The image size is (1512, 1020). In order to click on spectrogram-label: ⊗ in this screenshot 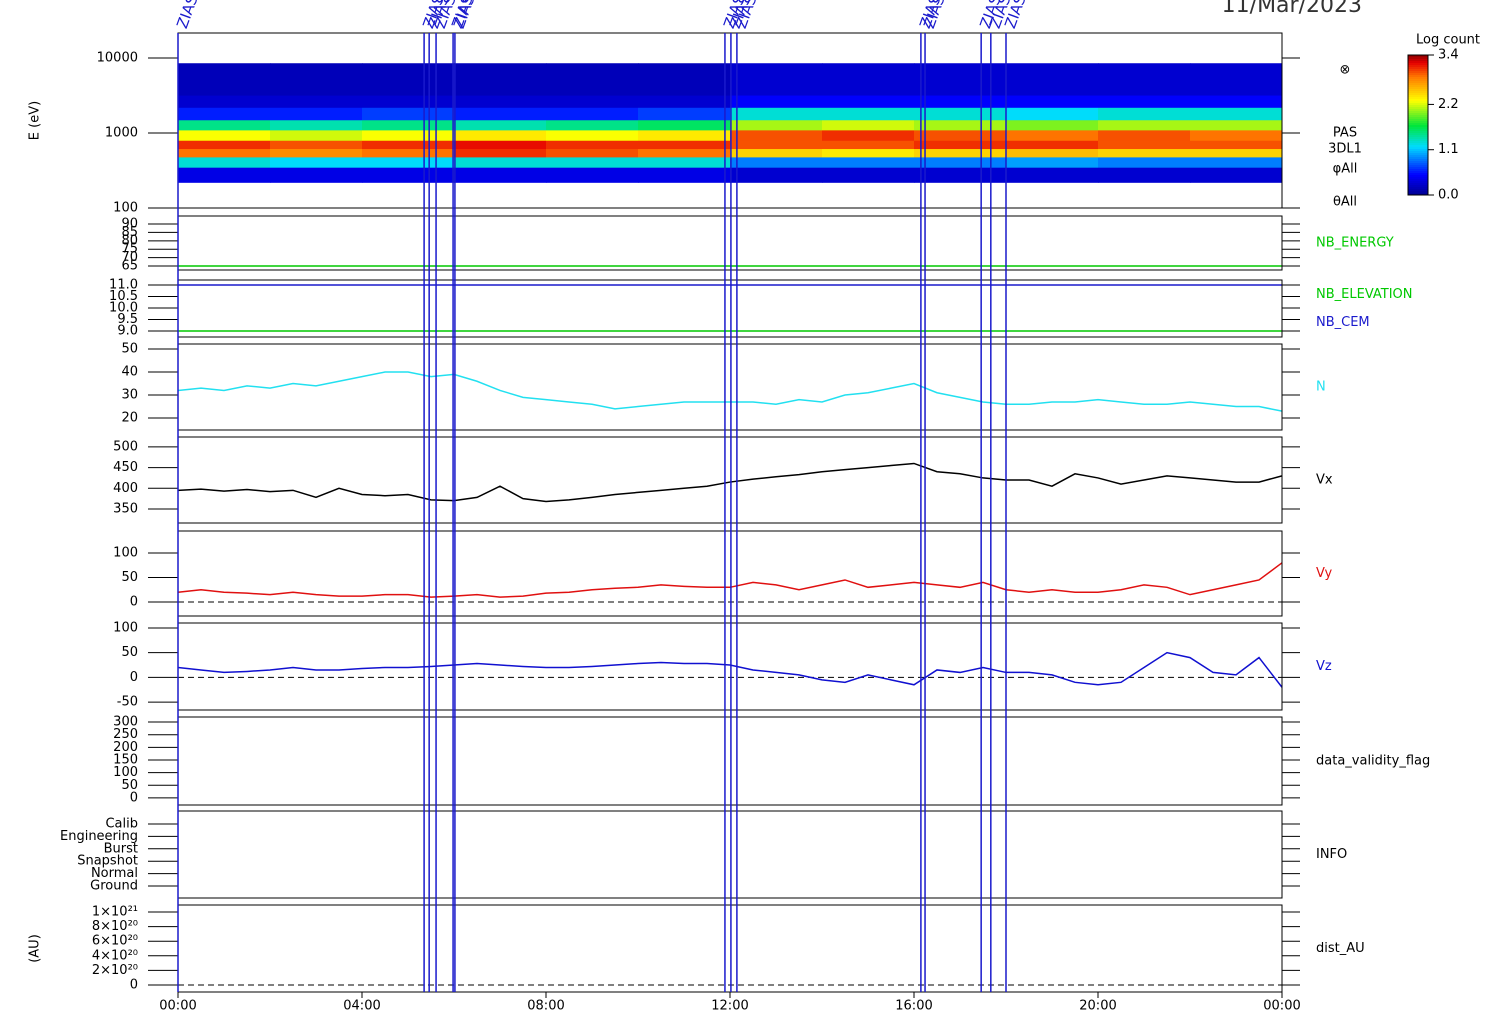, I will do `click(1345, 70)`.